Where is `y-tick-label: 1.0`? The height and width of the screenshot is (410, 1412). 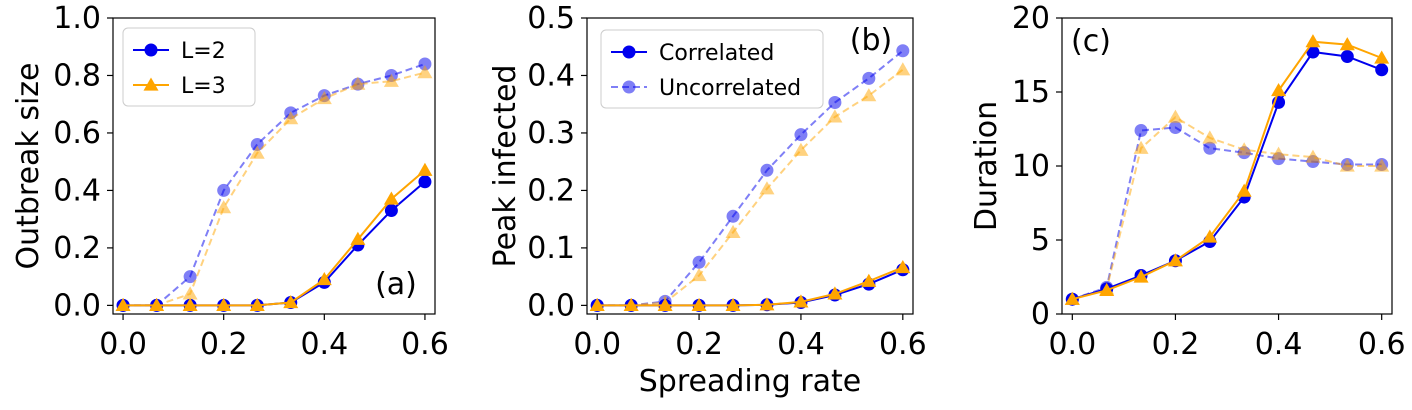
y-tick-label: 1.0 is located at coordinates (77, 18).